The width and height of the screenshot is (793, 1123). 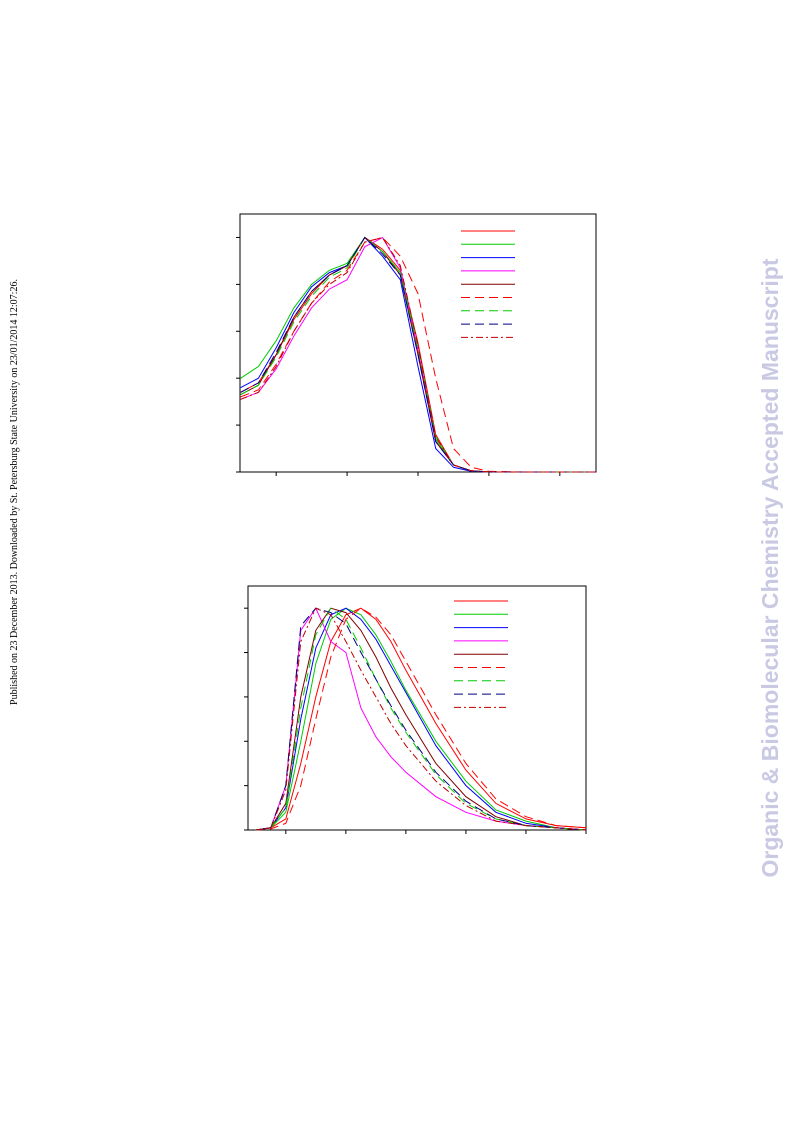 I want to click on plot-frame, so click(x=417, y=708).